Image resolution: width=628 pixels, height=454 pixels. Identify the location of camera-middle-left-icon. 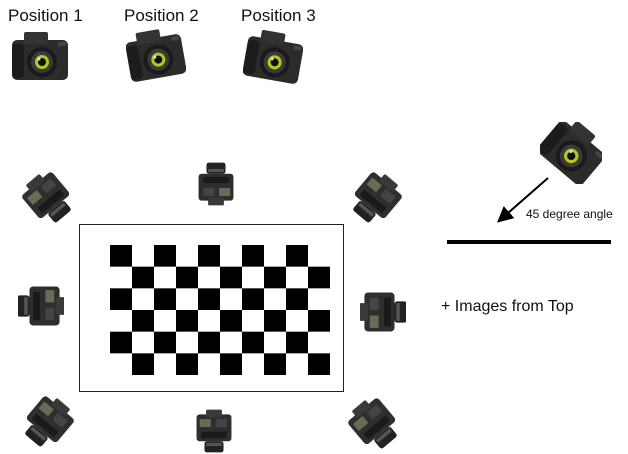
(41, 306).